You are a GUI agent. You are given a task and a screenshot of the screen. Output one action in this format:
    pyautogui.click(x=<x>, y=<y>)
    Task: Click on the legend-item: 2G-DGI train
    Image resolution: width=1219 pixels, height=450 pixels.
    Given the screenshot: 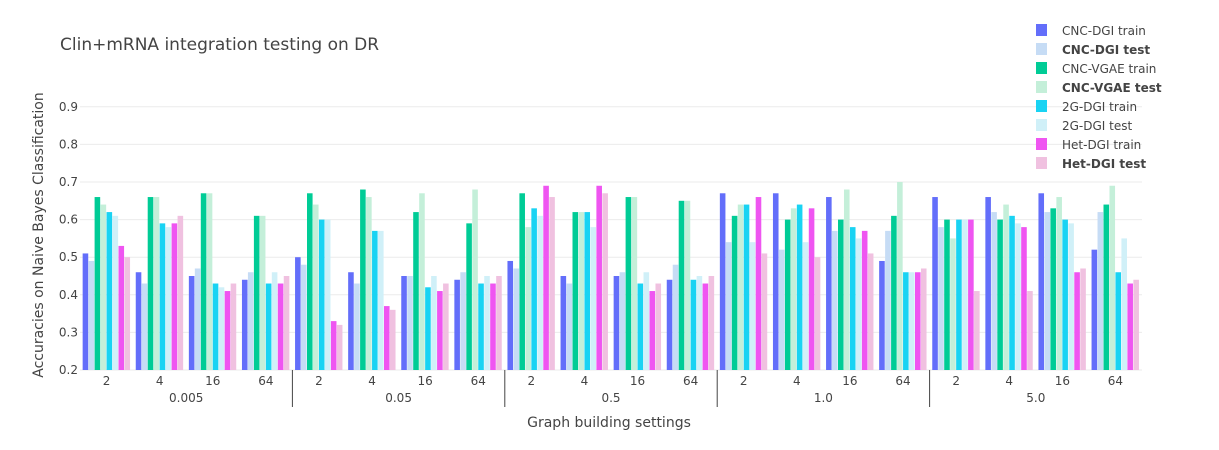 What is the action you would take?
    pyautogui.click(x=1086, y=107)
    